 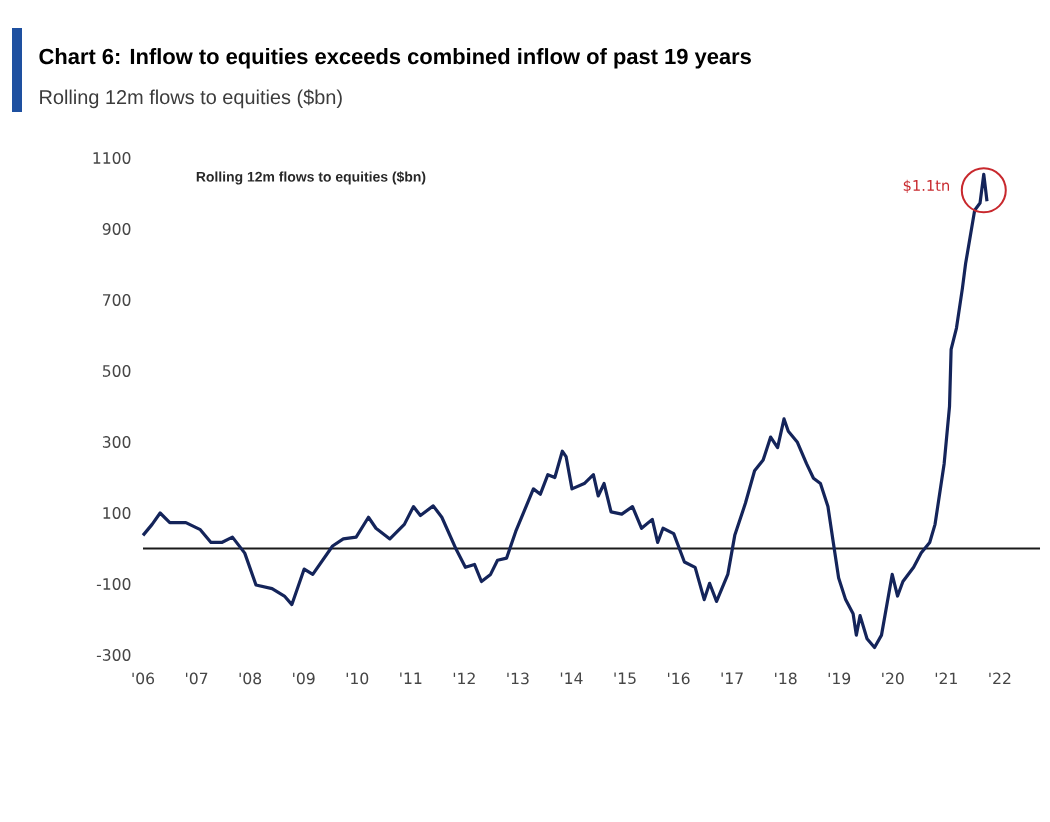 I want to click on chart-title: Chart 6: Inflow to equities exceeds combined inflow of past 19 years, so click(x=395, y=58).